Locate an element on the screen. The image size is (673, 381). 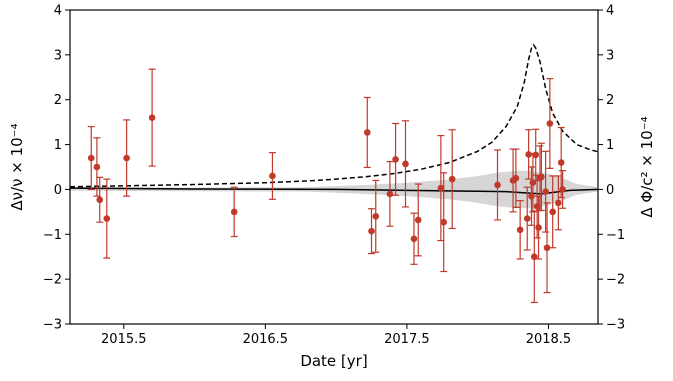
y-tick-label-left: 1 is located at coordinates (58, 145).